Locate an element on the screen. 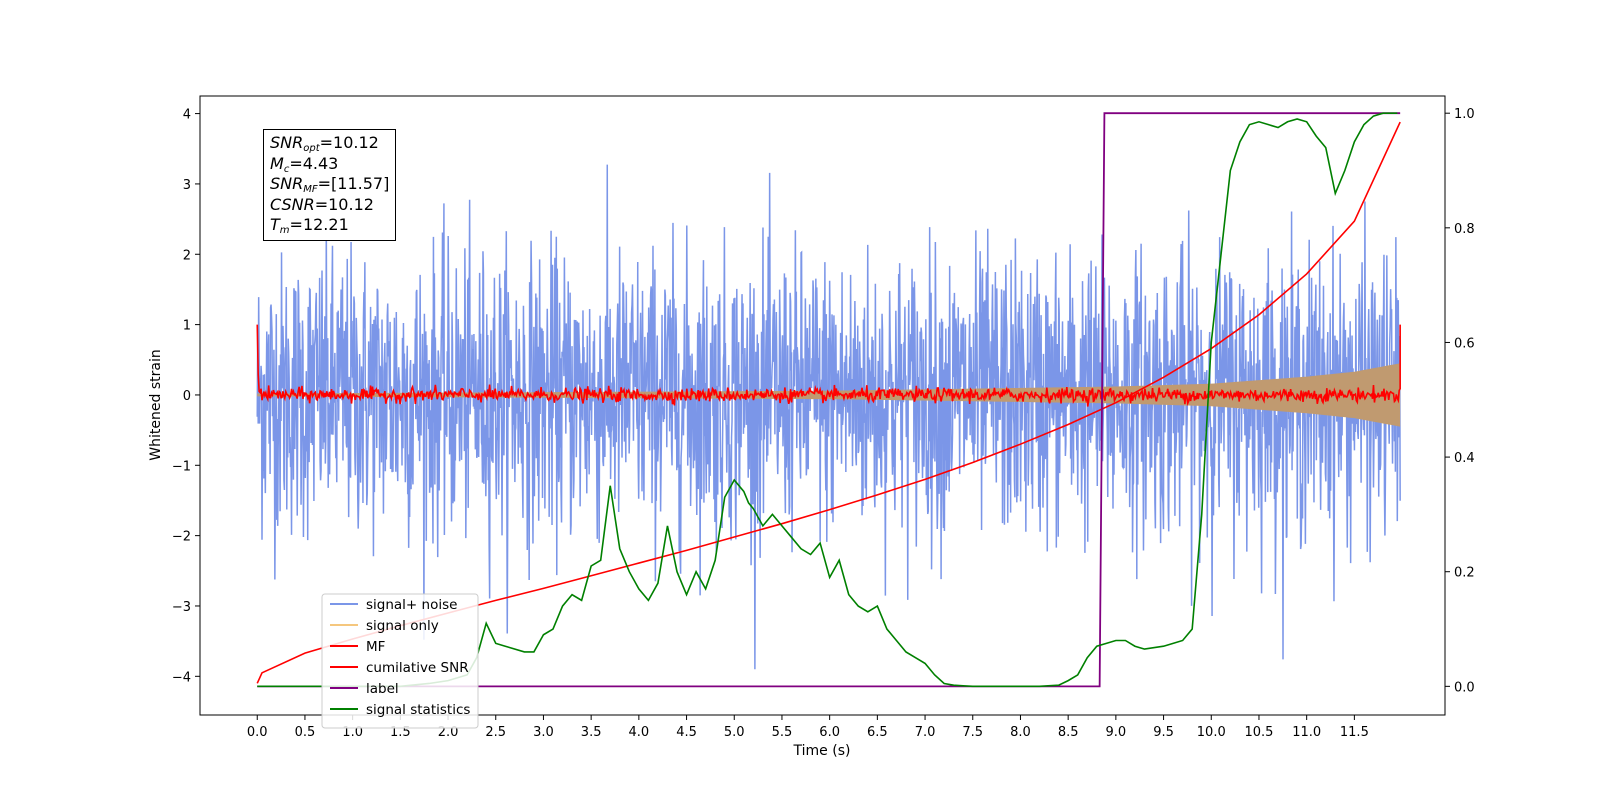 This screenshot has width=1600, height=800. x-tick-label: 2.5 is located at coordinates (495, 732).